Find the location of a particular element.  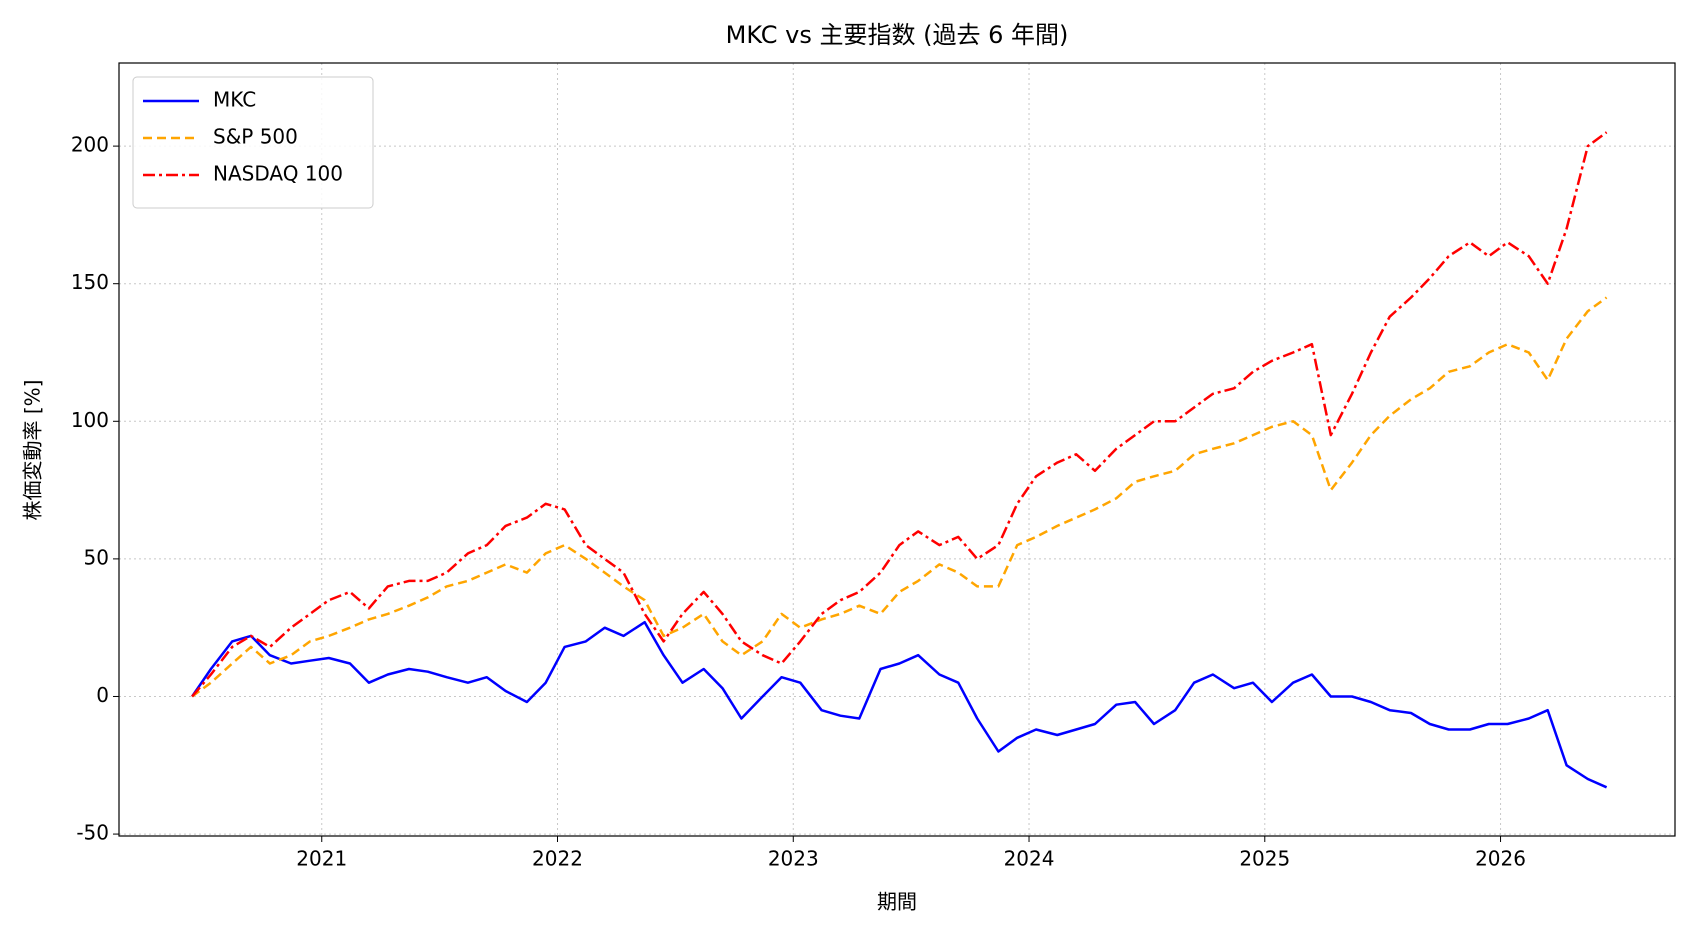

y-tick-label: 150 is located at coordinates (90, 282).